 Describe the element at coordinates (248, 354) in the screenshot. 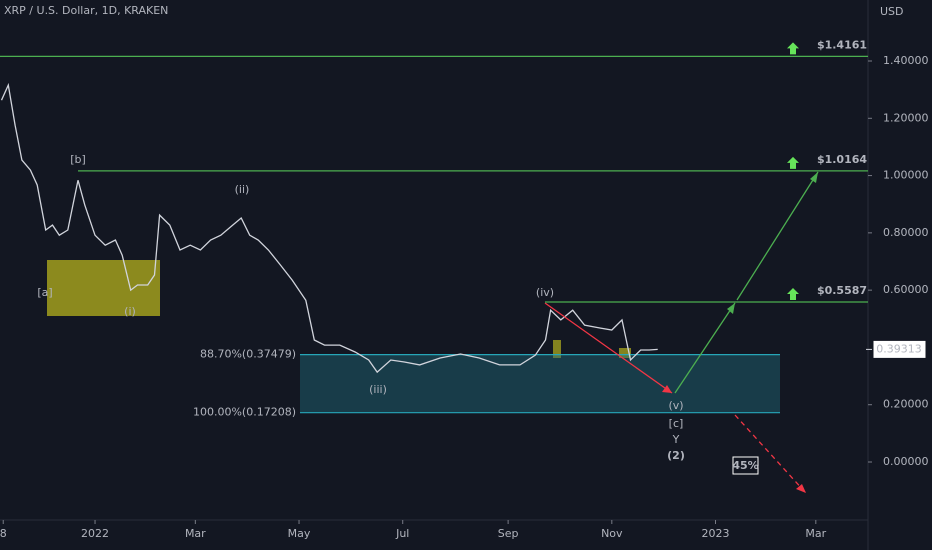

I see `fib-label: 88.70%(0.37479)` at that location.